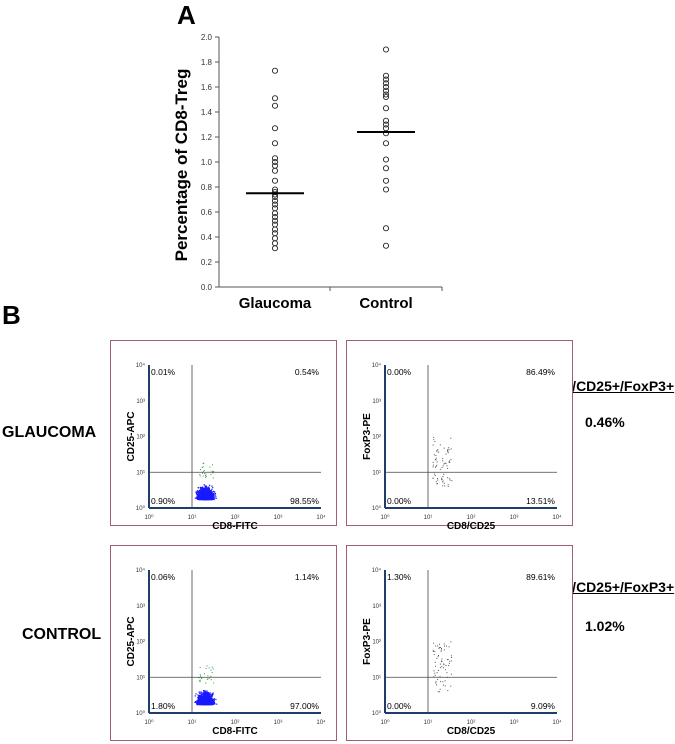  What do you see at coordinates (207, 37) in the screenshot?
I see `y-tick-label: 2.0` at bounding box center [207, 37].